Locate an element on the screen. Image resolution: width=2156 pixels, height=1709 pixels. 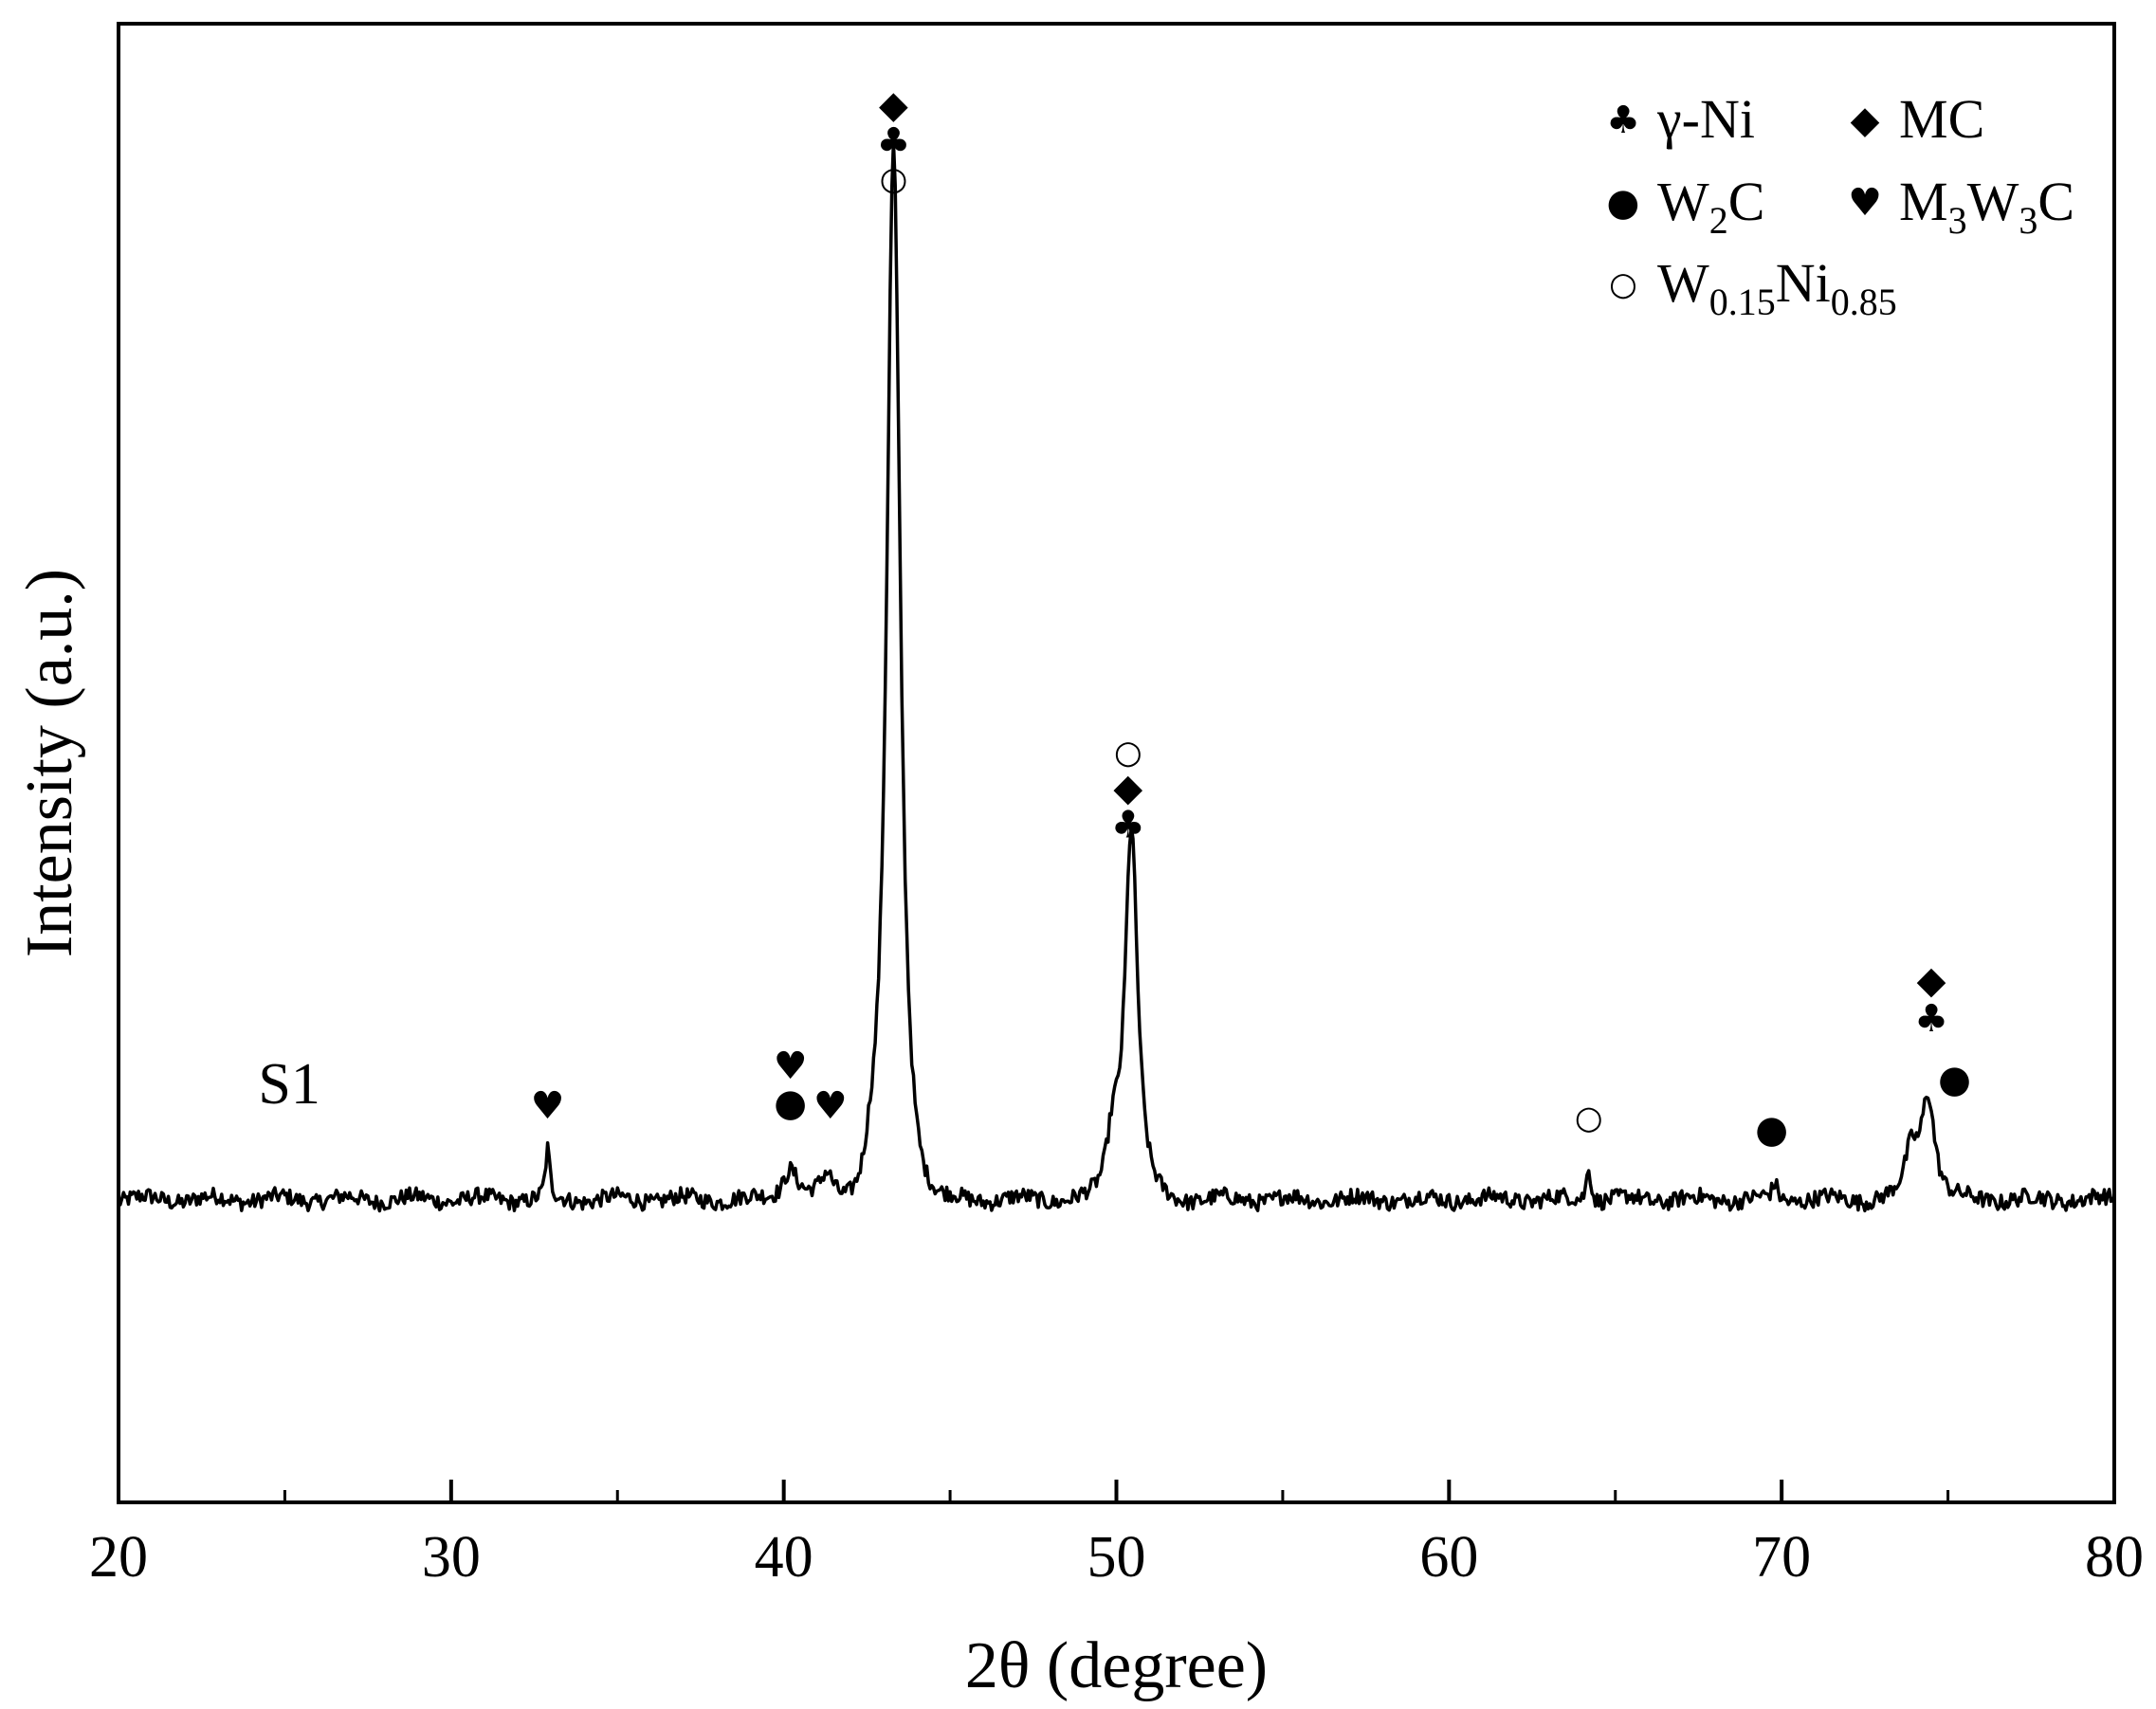
peak-marker-mc-12: ◆ is located at coordinates (1932, 980).